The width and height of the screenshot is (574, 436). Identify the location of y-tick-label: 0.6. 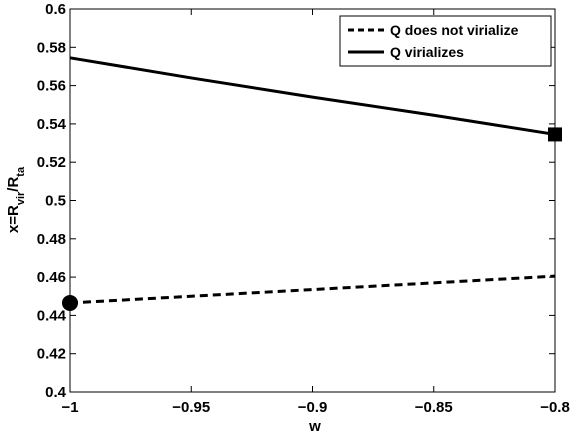
(55, 9).